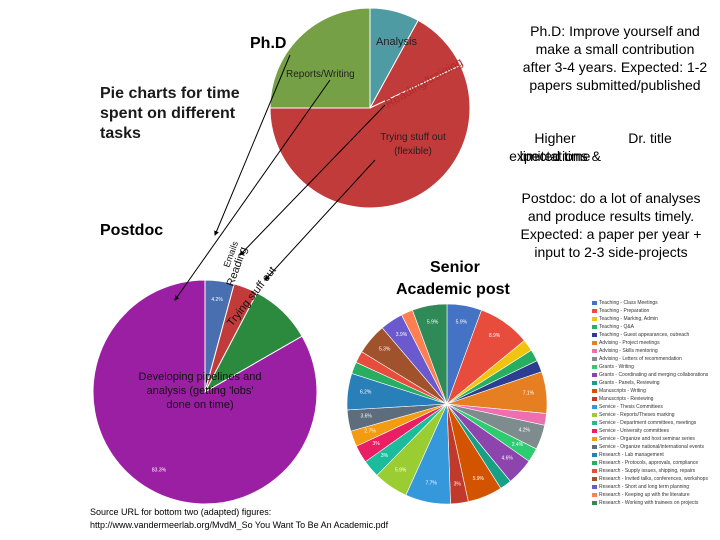  What do you see at coordinates (613, 327) in the screenshot?
I see `legend-item: Teaching - Q&A` at bounding box center [613, 327].